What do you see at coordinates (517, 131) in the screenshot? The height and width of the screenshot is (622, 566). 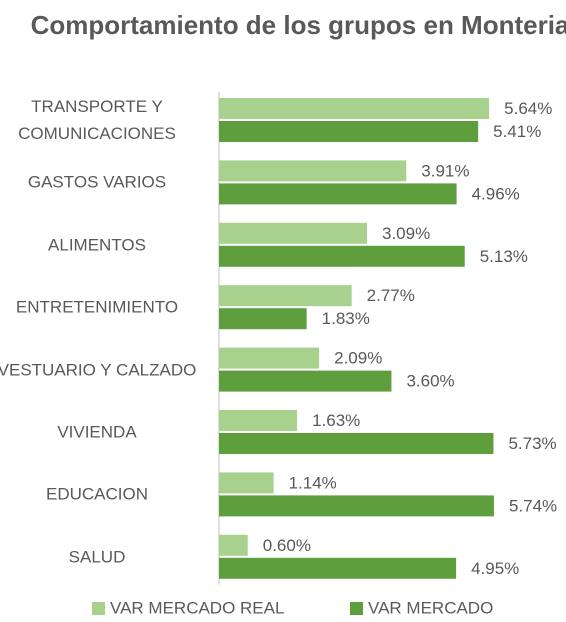 I see `data-label: 5.41%` at bounding box center [517, 131].